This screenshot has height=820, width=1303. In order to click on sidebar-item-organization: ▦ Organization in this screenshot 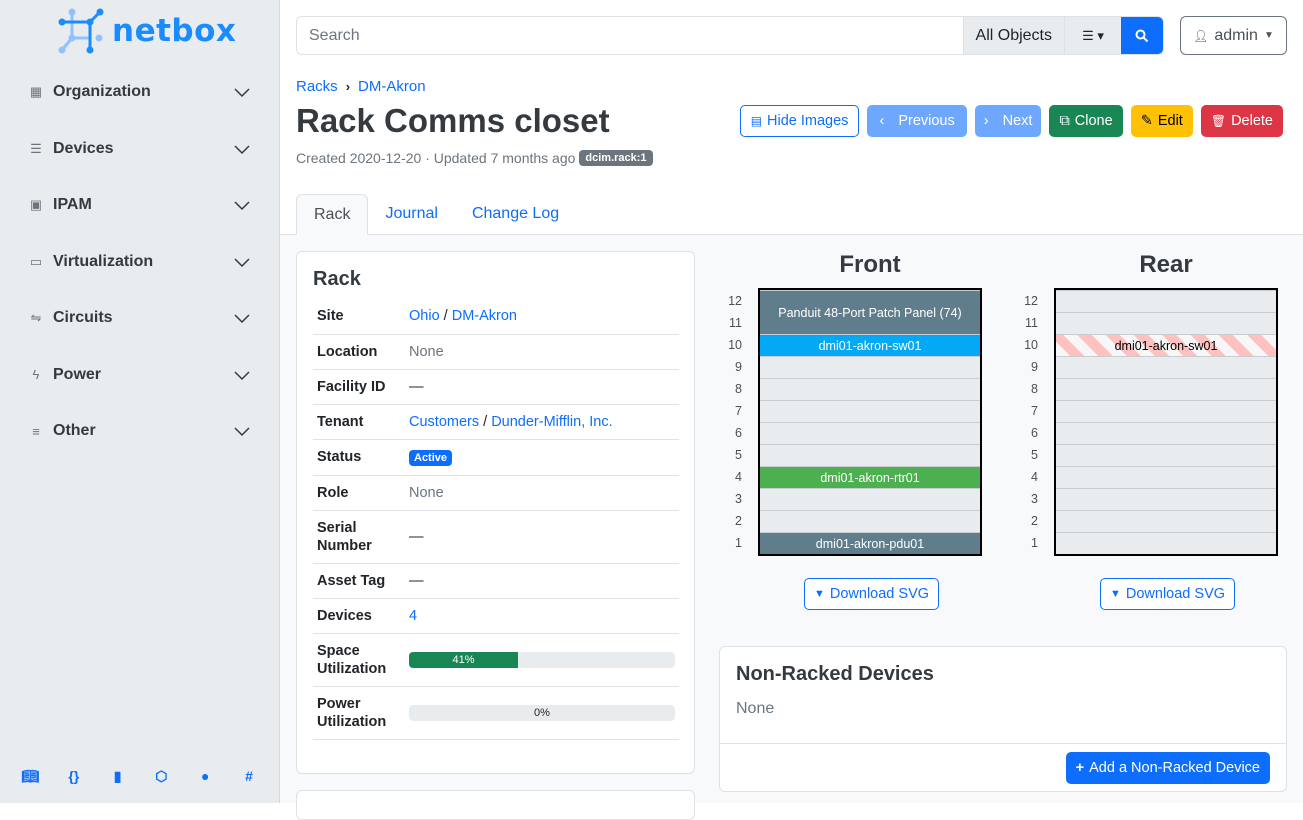, I will do `click(139, 92)`.